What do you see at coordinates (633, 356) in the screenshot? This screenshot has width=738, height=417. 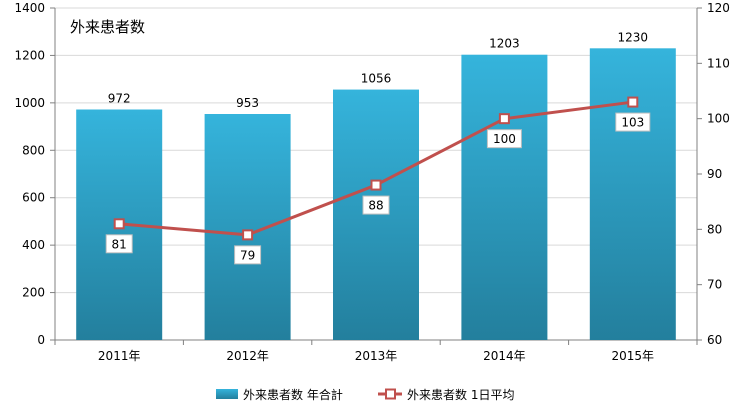 I see `x-tick-label: 2015年` at bounding box center [633, 356].